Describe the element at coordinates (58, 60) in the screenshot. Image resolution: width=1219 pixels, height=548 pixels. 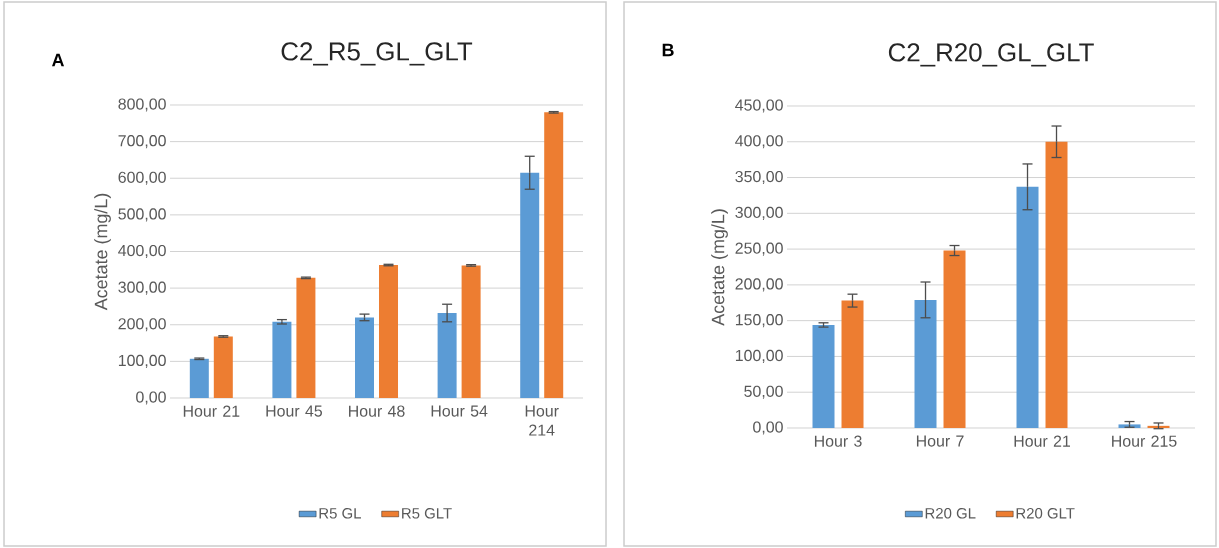
I see `text: A` at that location.